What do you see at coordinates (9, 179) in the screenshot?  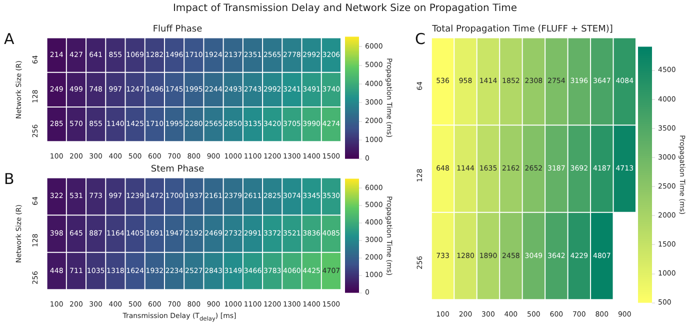 I see `text: B` at bounding box center [9, 179].